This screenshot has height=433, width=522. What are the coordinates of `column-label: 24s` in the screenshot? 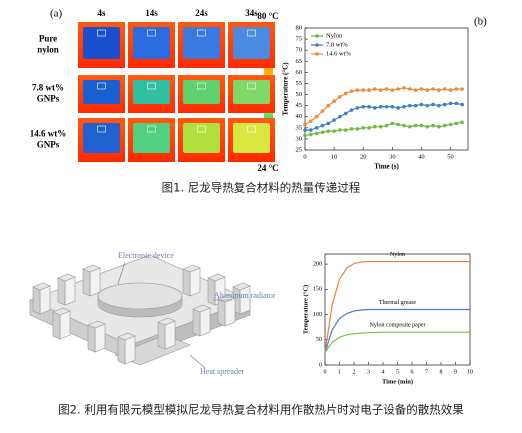 It's located at (201, 13).